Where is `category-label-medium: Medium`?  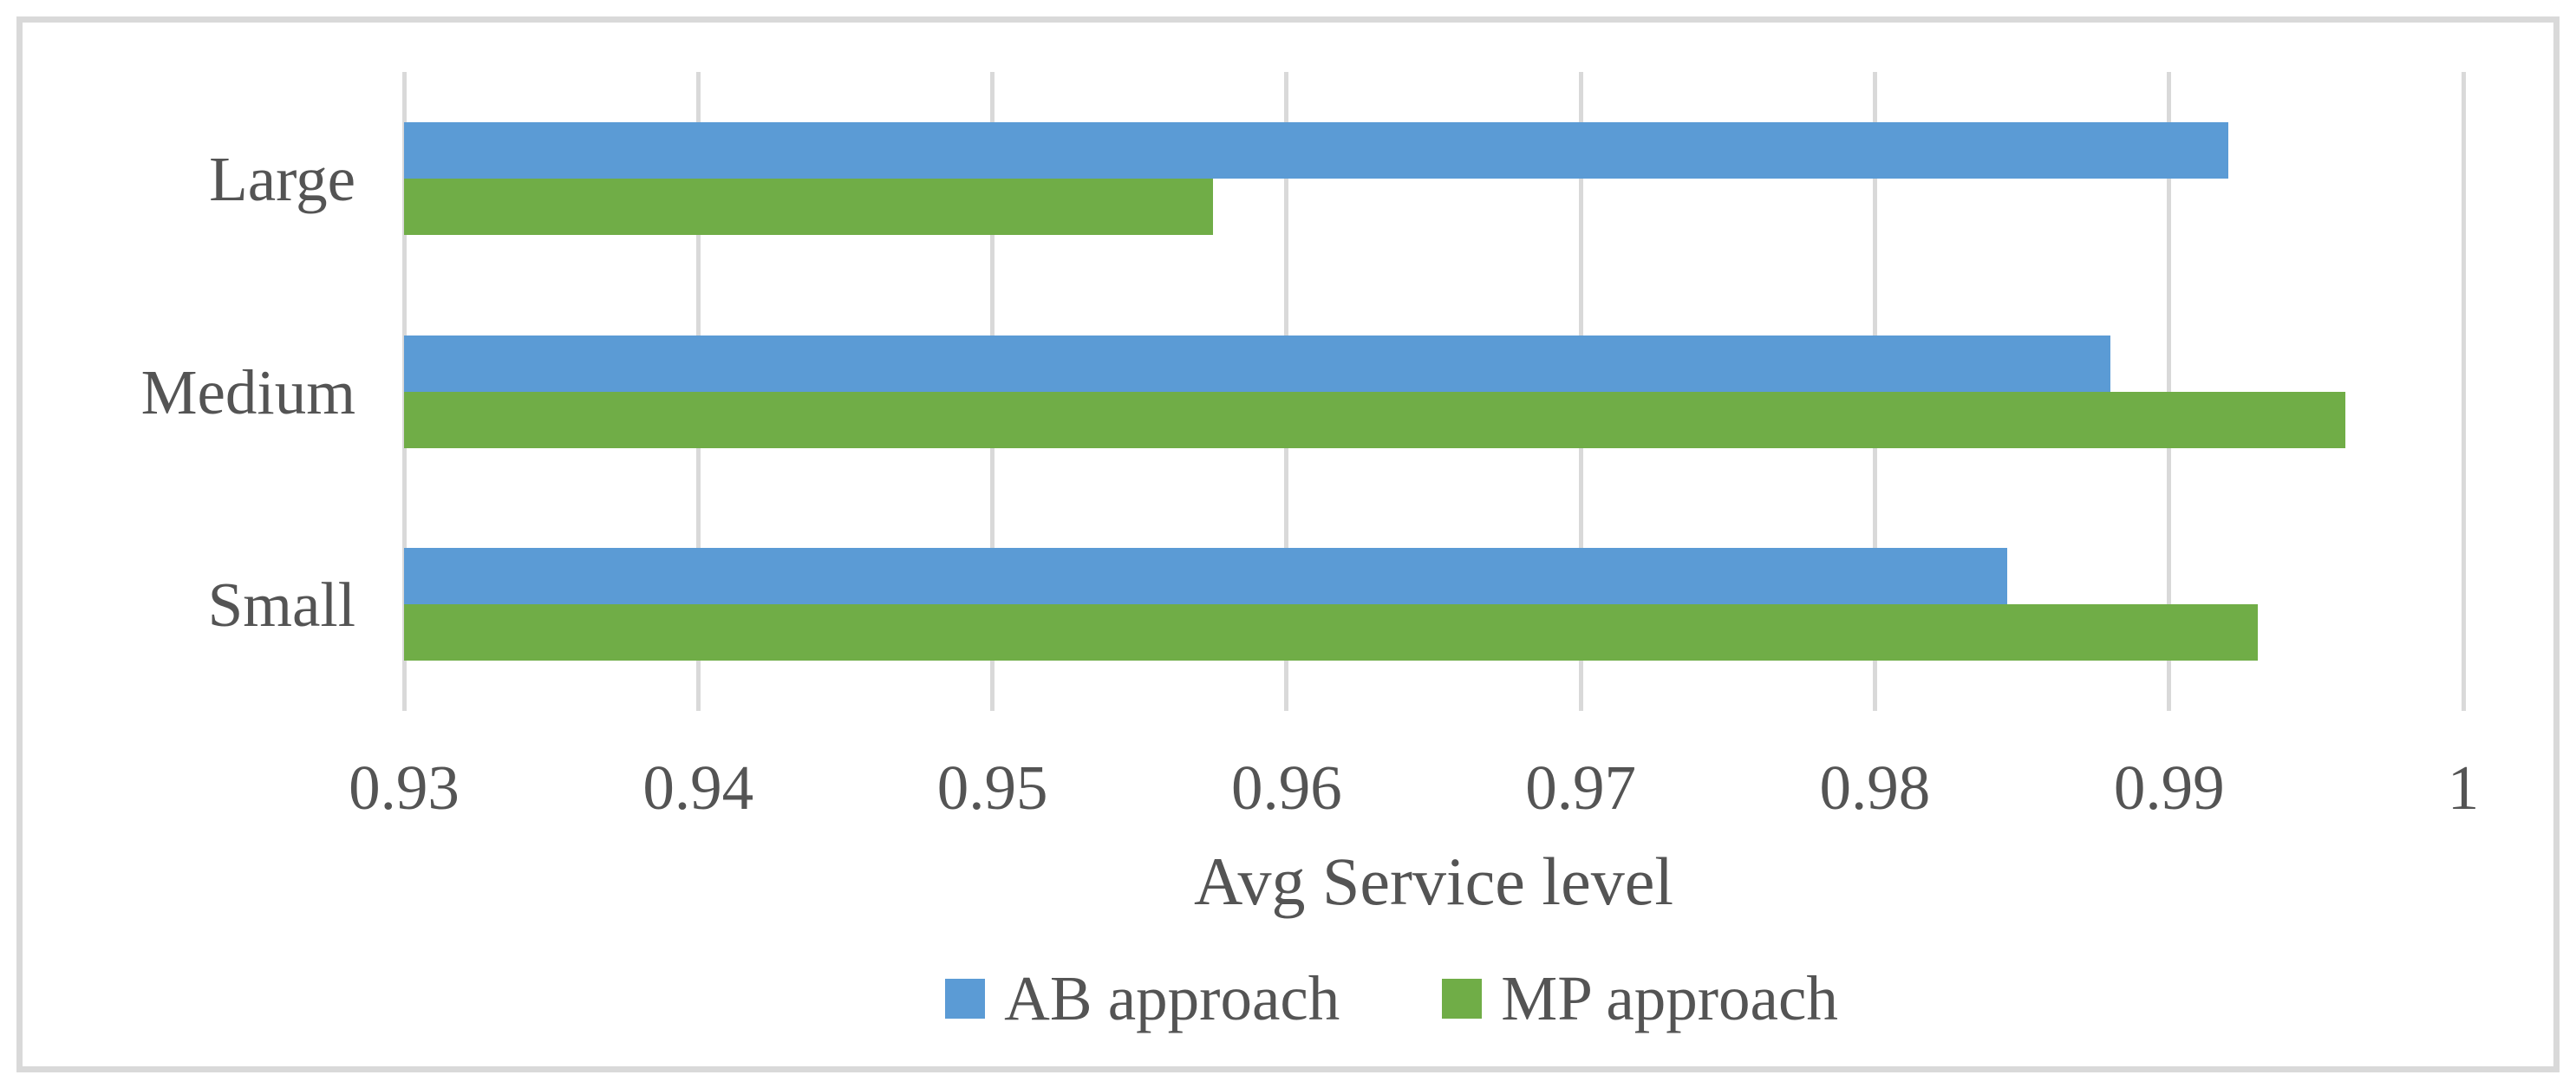 category-label-medium: Medium is located at coordinates (248, 391).